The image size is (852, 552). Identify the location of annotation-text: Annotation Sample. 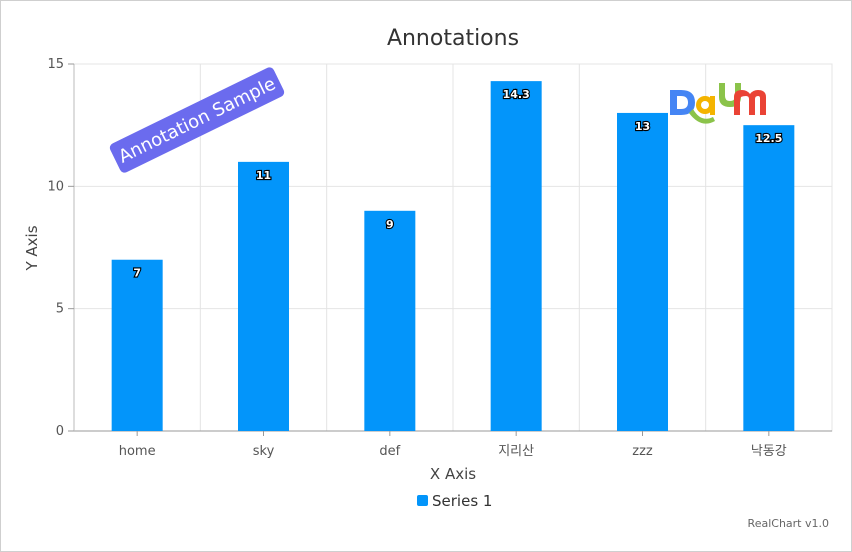
(197, 120).